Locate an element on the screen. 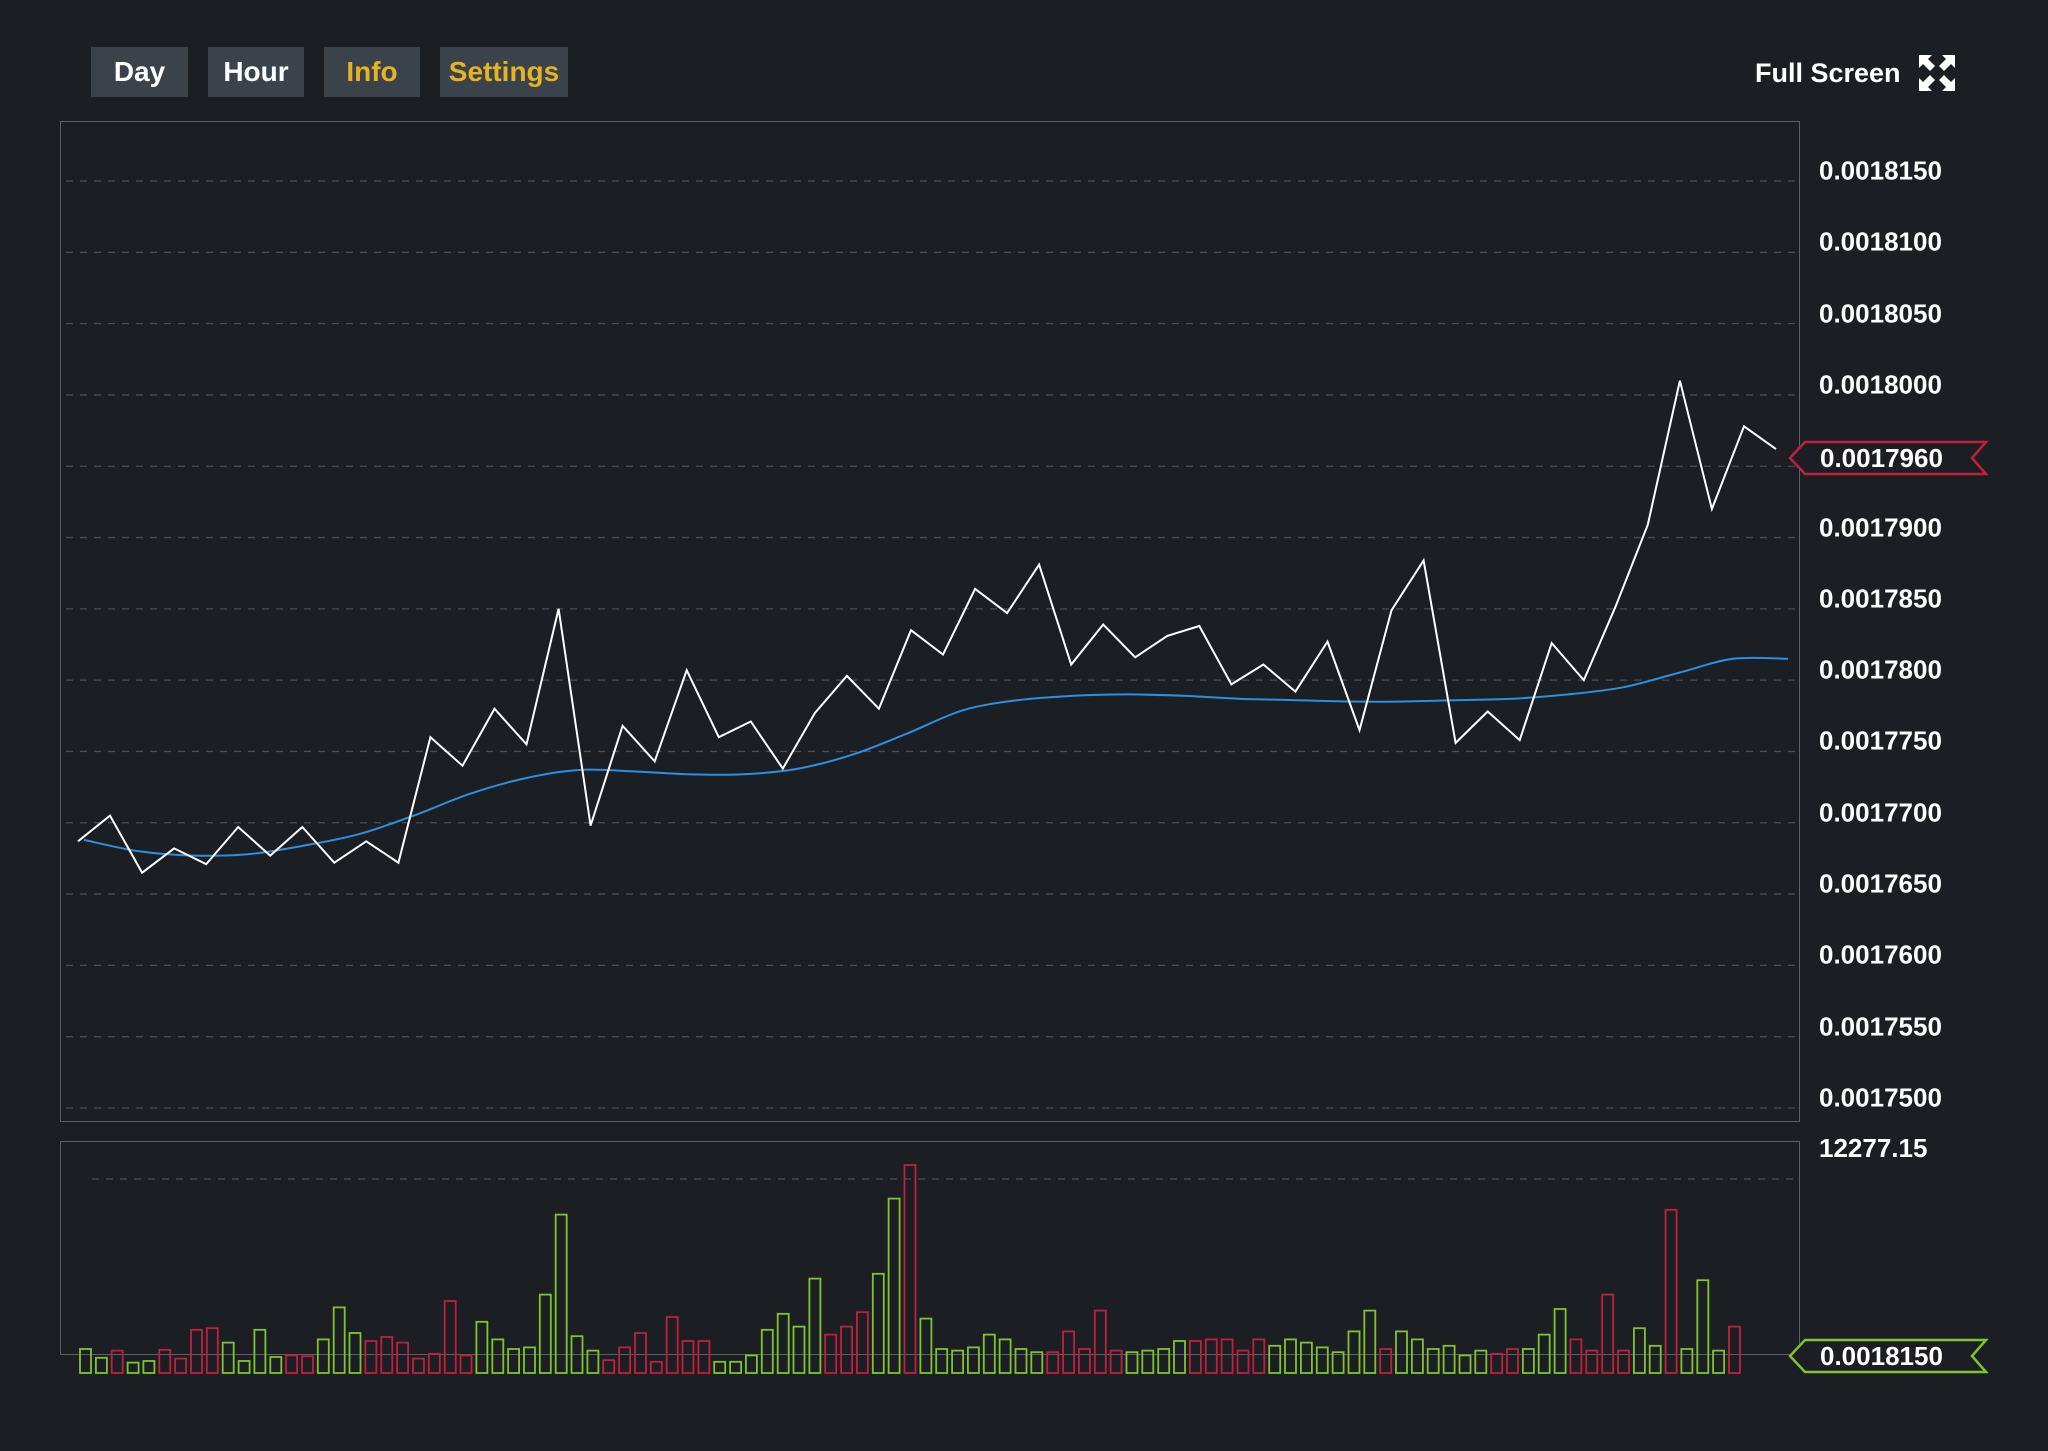  price-tick-label: 0.0017550 is located at coordinates (1880, 1026).